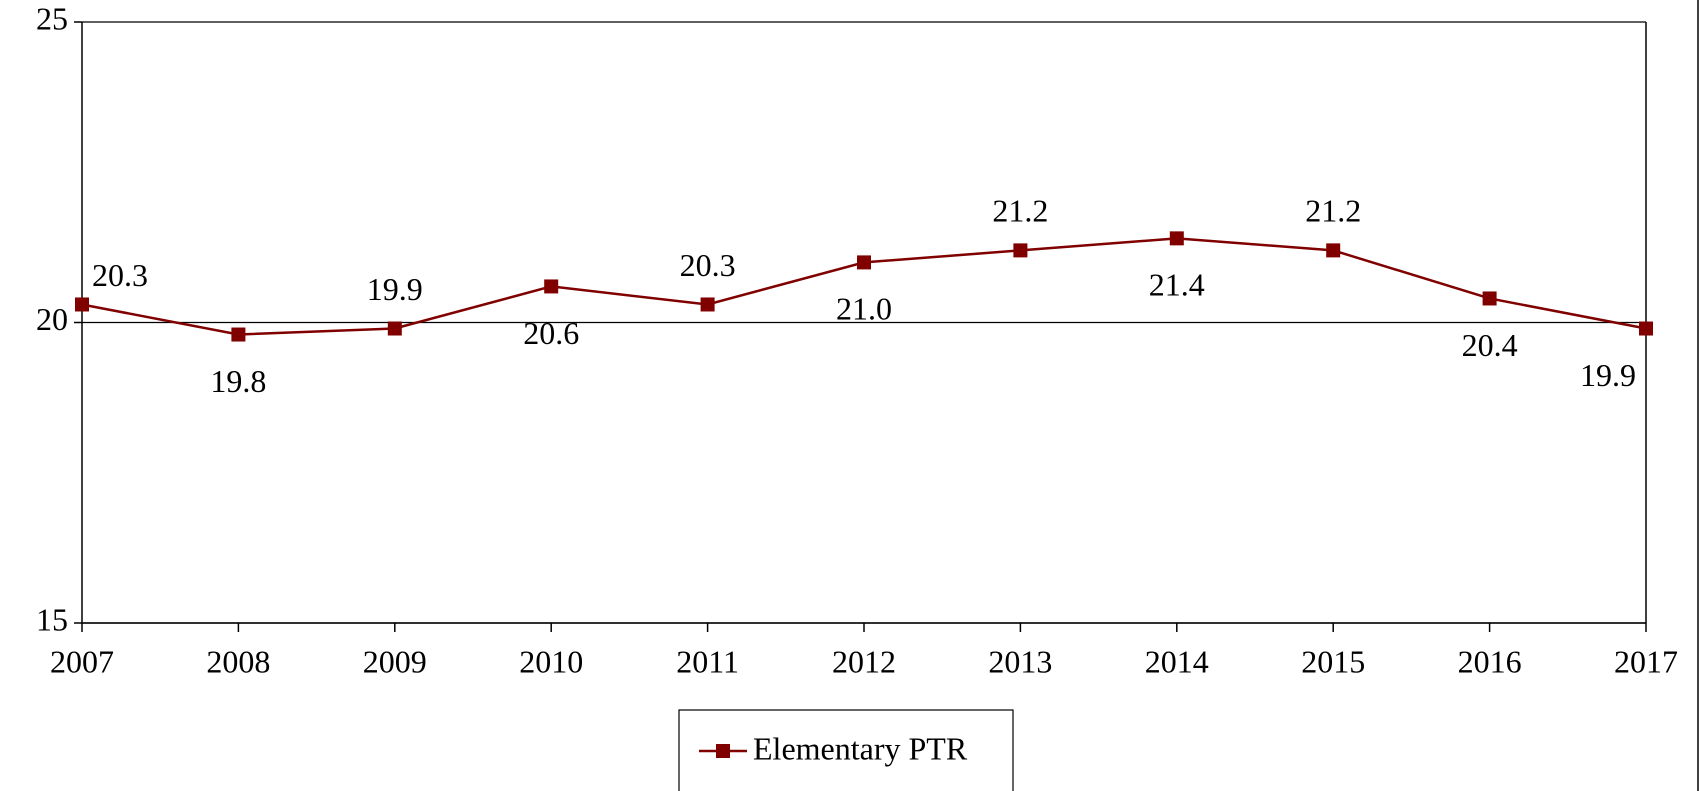 This screenshot has height=791, width=1700. What do you see at coordinates (1646, 661) in the screenshot?
I see `x-tick-label: 2017` at bounding box center [1646, 661].